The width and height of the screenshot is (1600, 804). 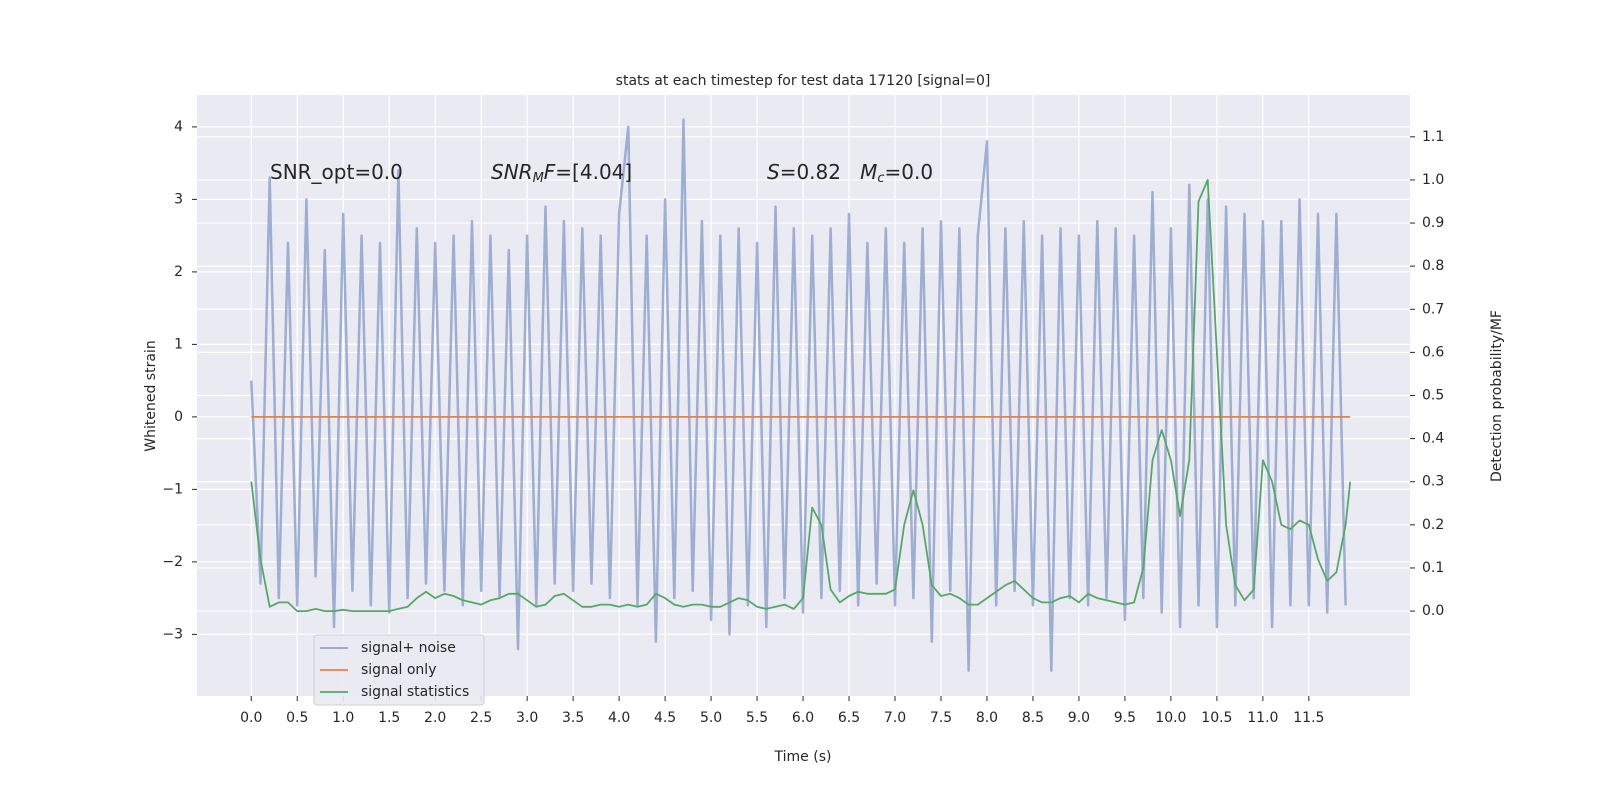 What do you see at coordinates (178, 344) in the screenshot?
I see `y-tick-label: 1` at bounding box center [178, 344].